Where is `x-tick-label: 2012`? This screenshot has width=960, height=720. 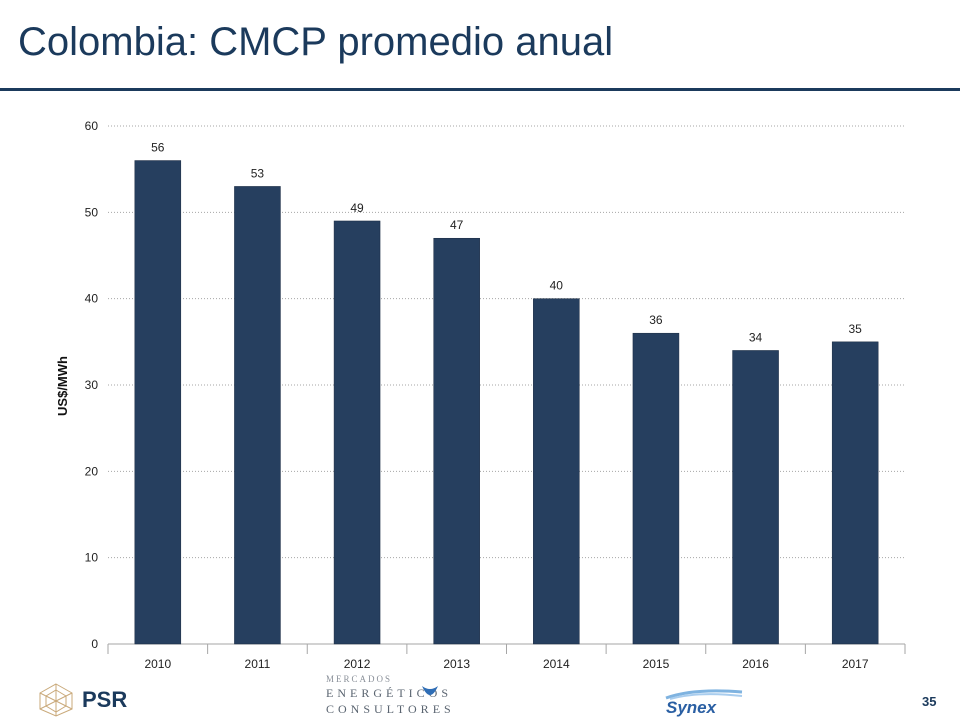
x-tick-label: 2012 is located at coordinates (357, 664).